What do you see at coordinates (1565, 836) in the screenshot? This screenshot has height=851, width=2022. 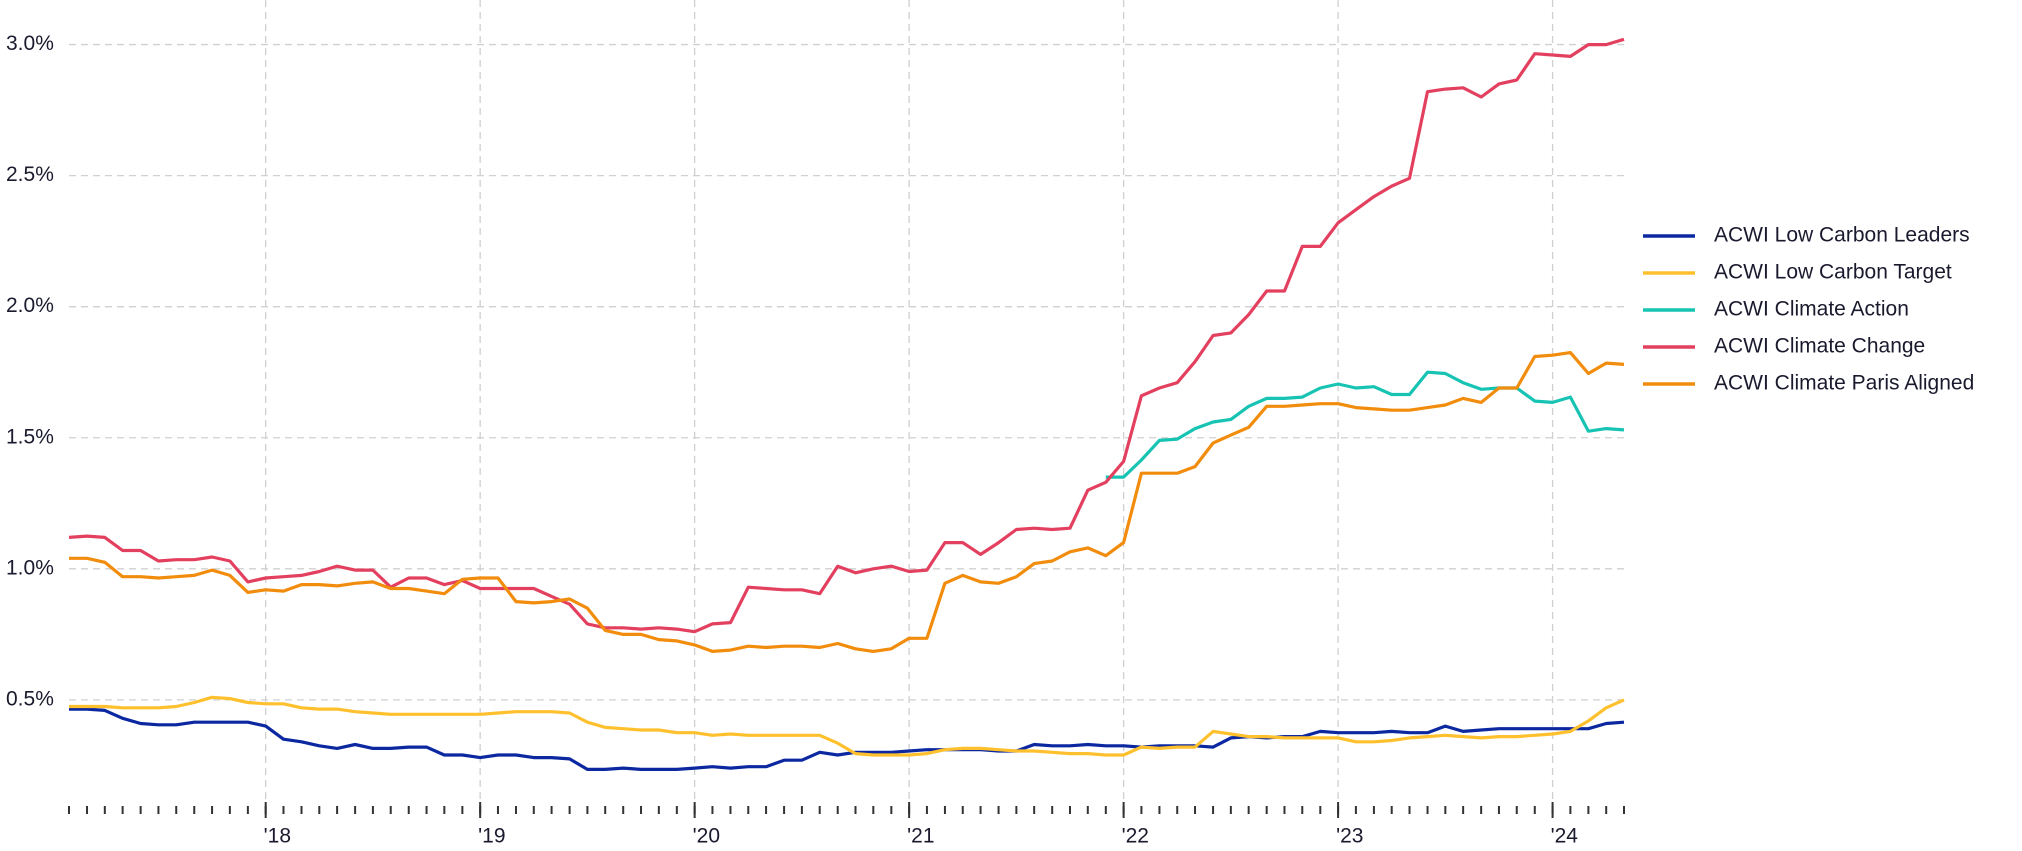 I see `x-tick-label: '24` at bounding box center [1565, 836].